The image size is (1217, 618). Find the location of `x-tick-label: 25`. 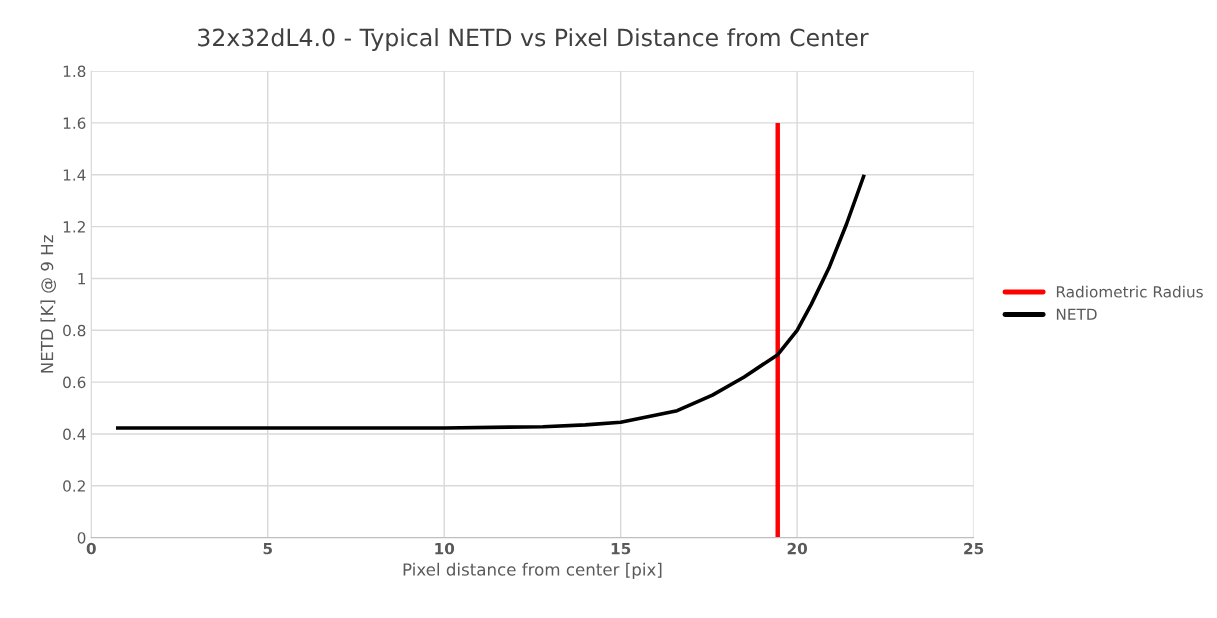

x-tick-label: 25 is located at coordinates (974, 548).